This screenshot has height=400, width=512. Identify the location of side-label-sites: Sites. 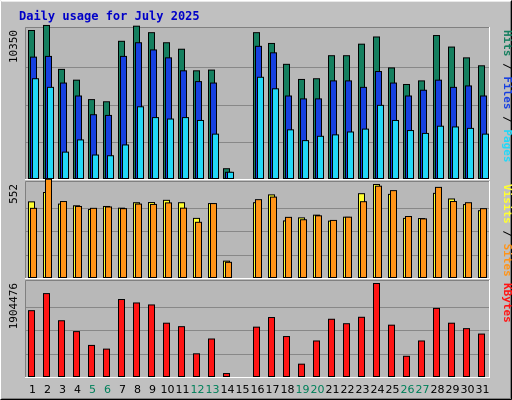
(506, 260).